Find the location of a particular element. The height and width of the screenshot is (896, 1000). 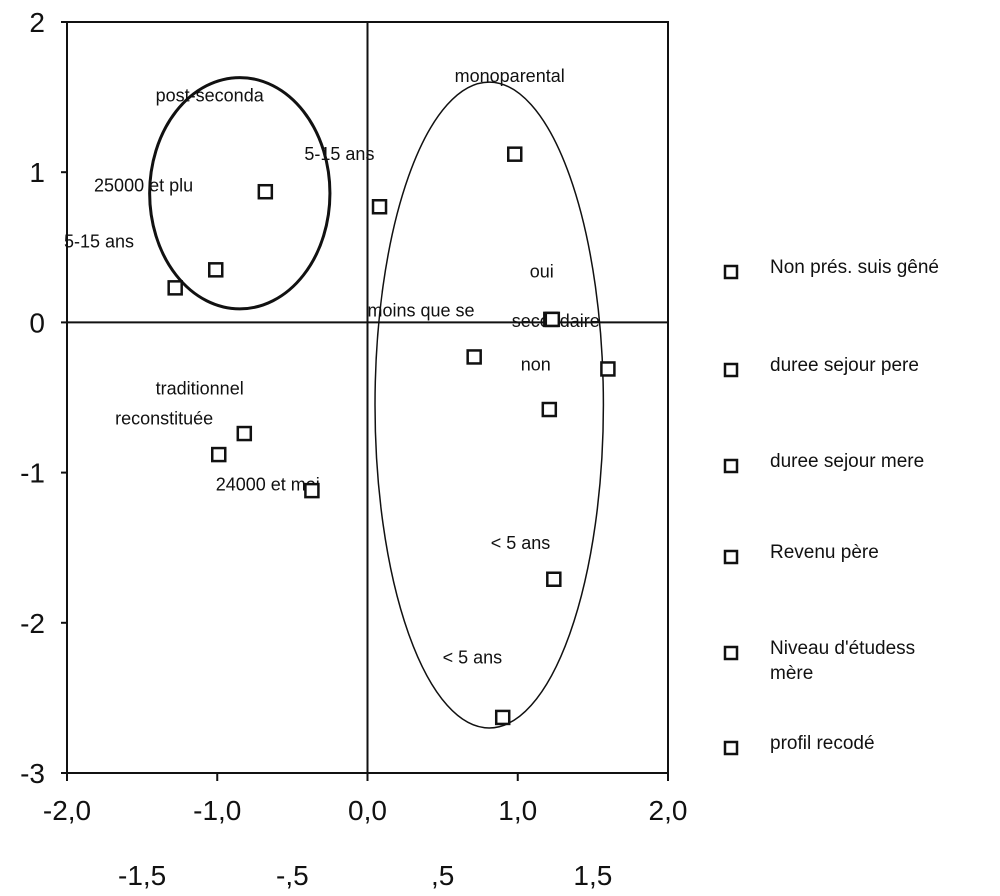

x-tick-label: 2,0 is located at coordinates (668, 810).